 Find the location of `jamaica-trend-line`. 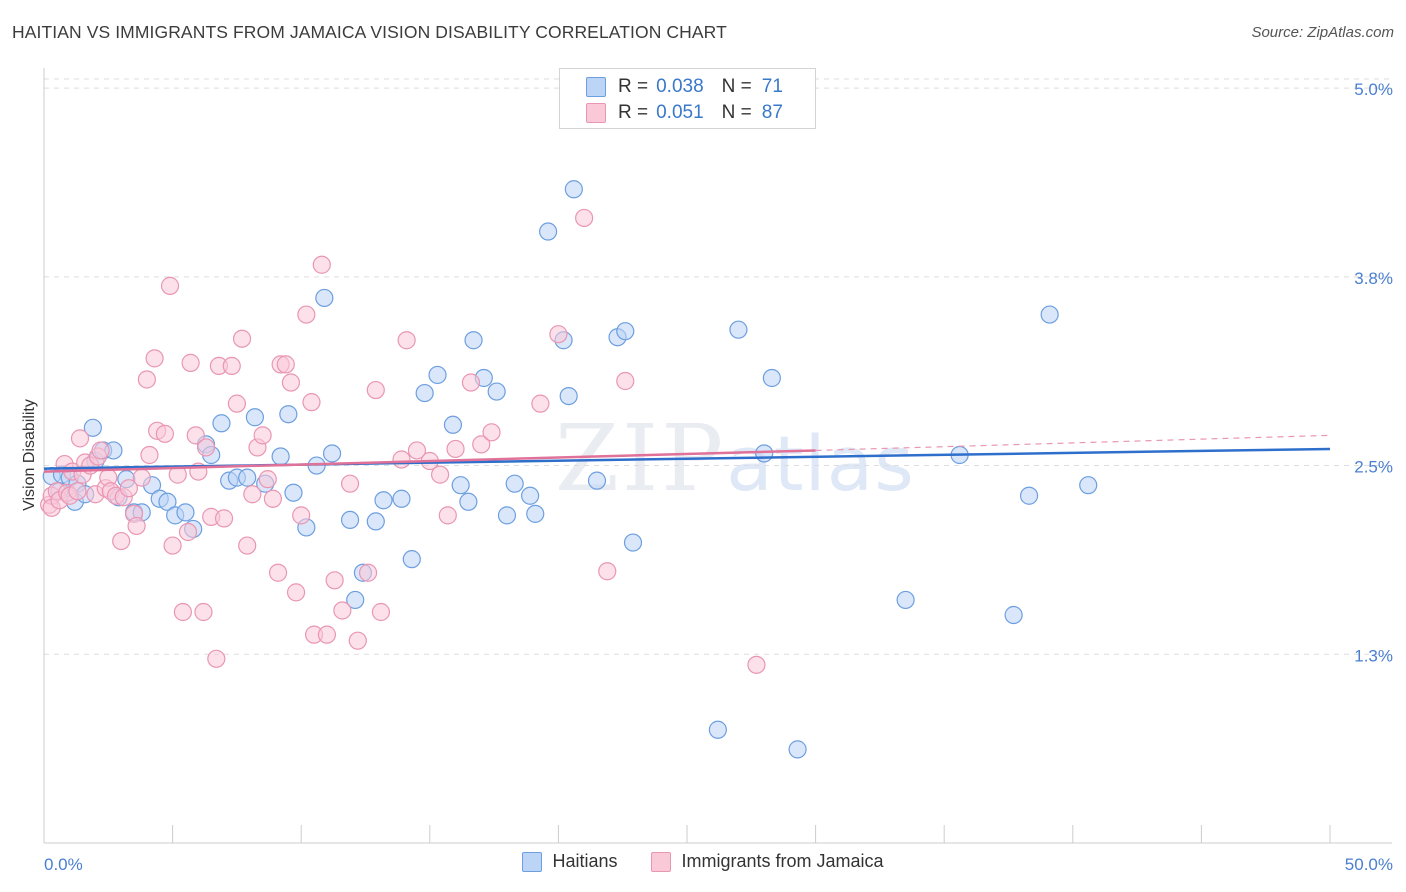

jamaica-trend-line is located at coordinates (429, 461).